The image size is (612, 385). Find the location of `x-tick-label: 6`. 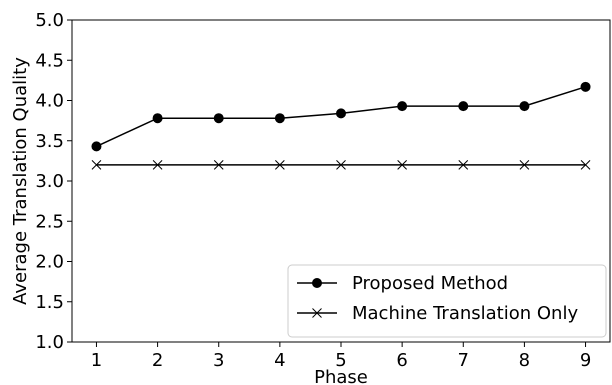

x-tick-label: 6 is located at coordinates (401, 360).